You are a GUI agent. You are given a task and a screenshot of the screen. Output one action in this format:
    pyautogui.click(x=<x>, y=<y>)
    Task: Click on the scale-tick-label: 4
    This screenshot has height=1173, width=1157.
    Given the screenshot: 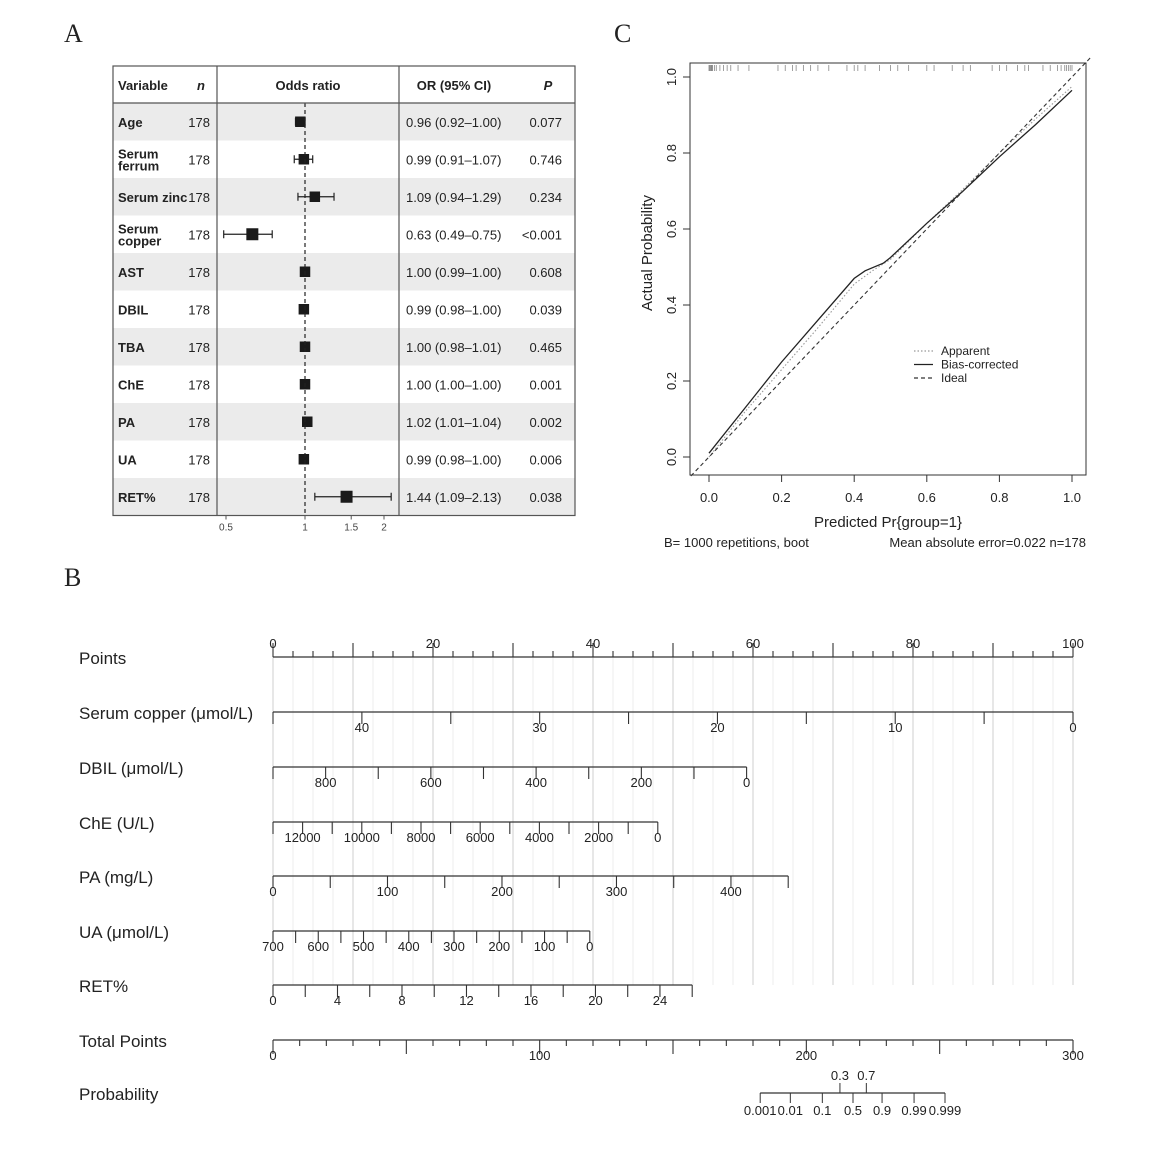 What is the action you would take?
    pyautogui.click(x=337, y=1000)
    